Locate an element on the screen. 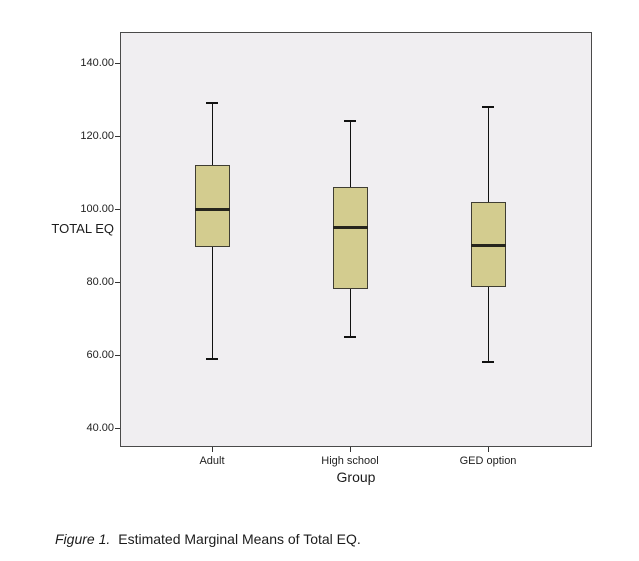 The image size is (639, 561). whisker-cap-bottom-ged-option is located at coordinates (488, 362).